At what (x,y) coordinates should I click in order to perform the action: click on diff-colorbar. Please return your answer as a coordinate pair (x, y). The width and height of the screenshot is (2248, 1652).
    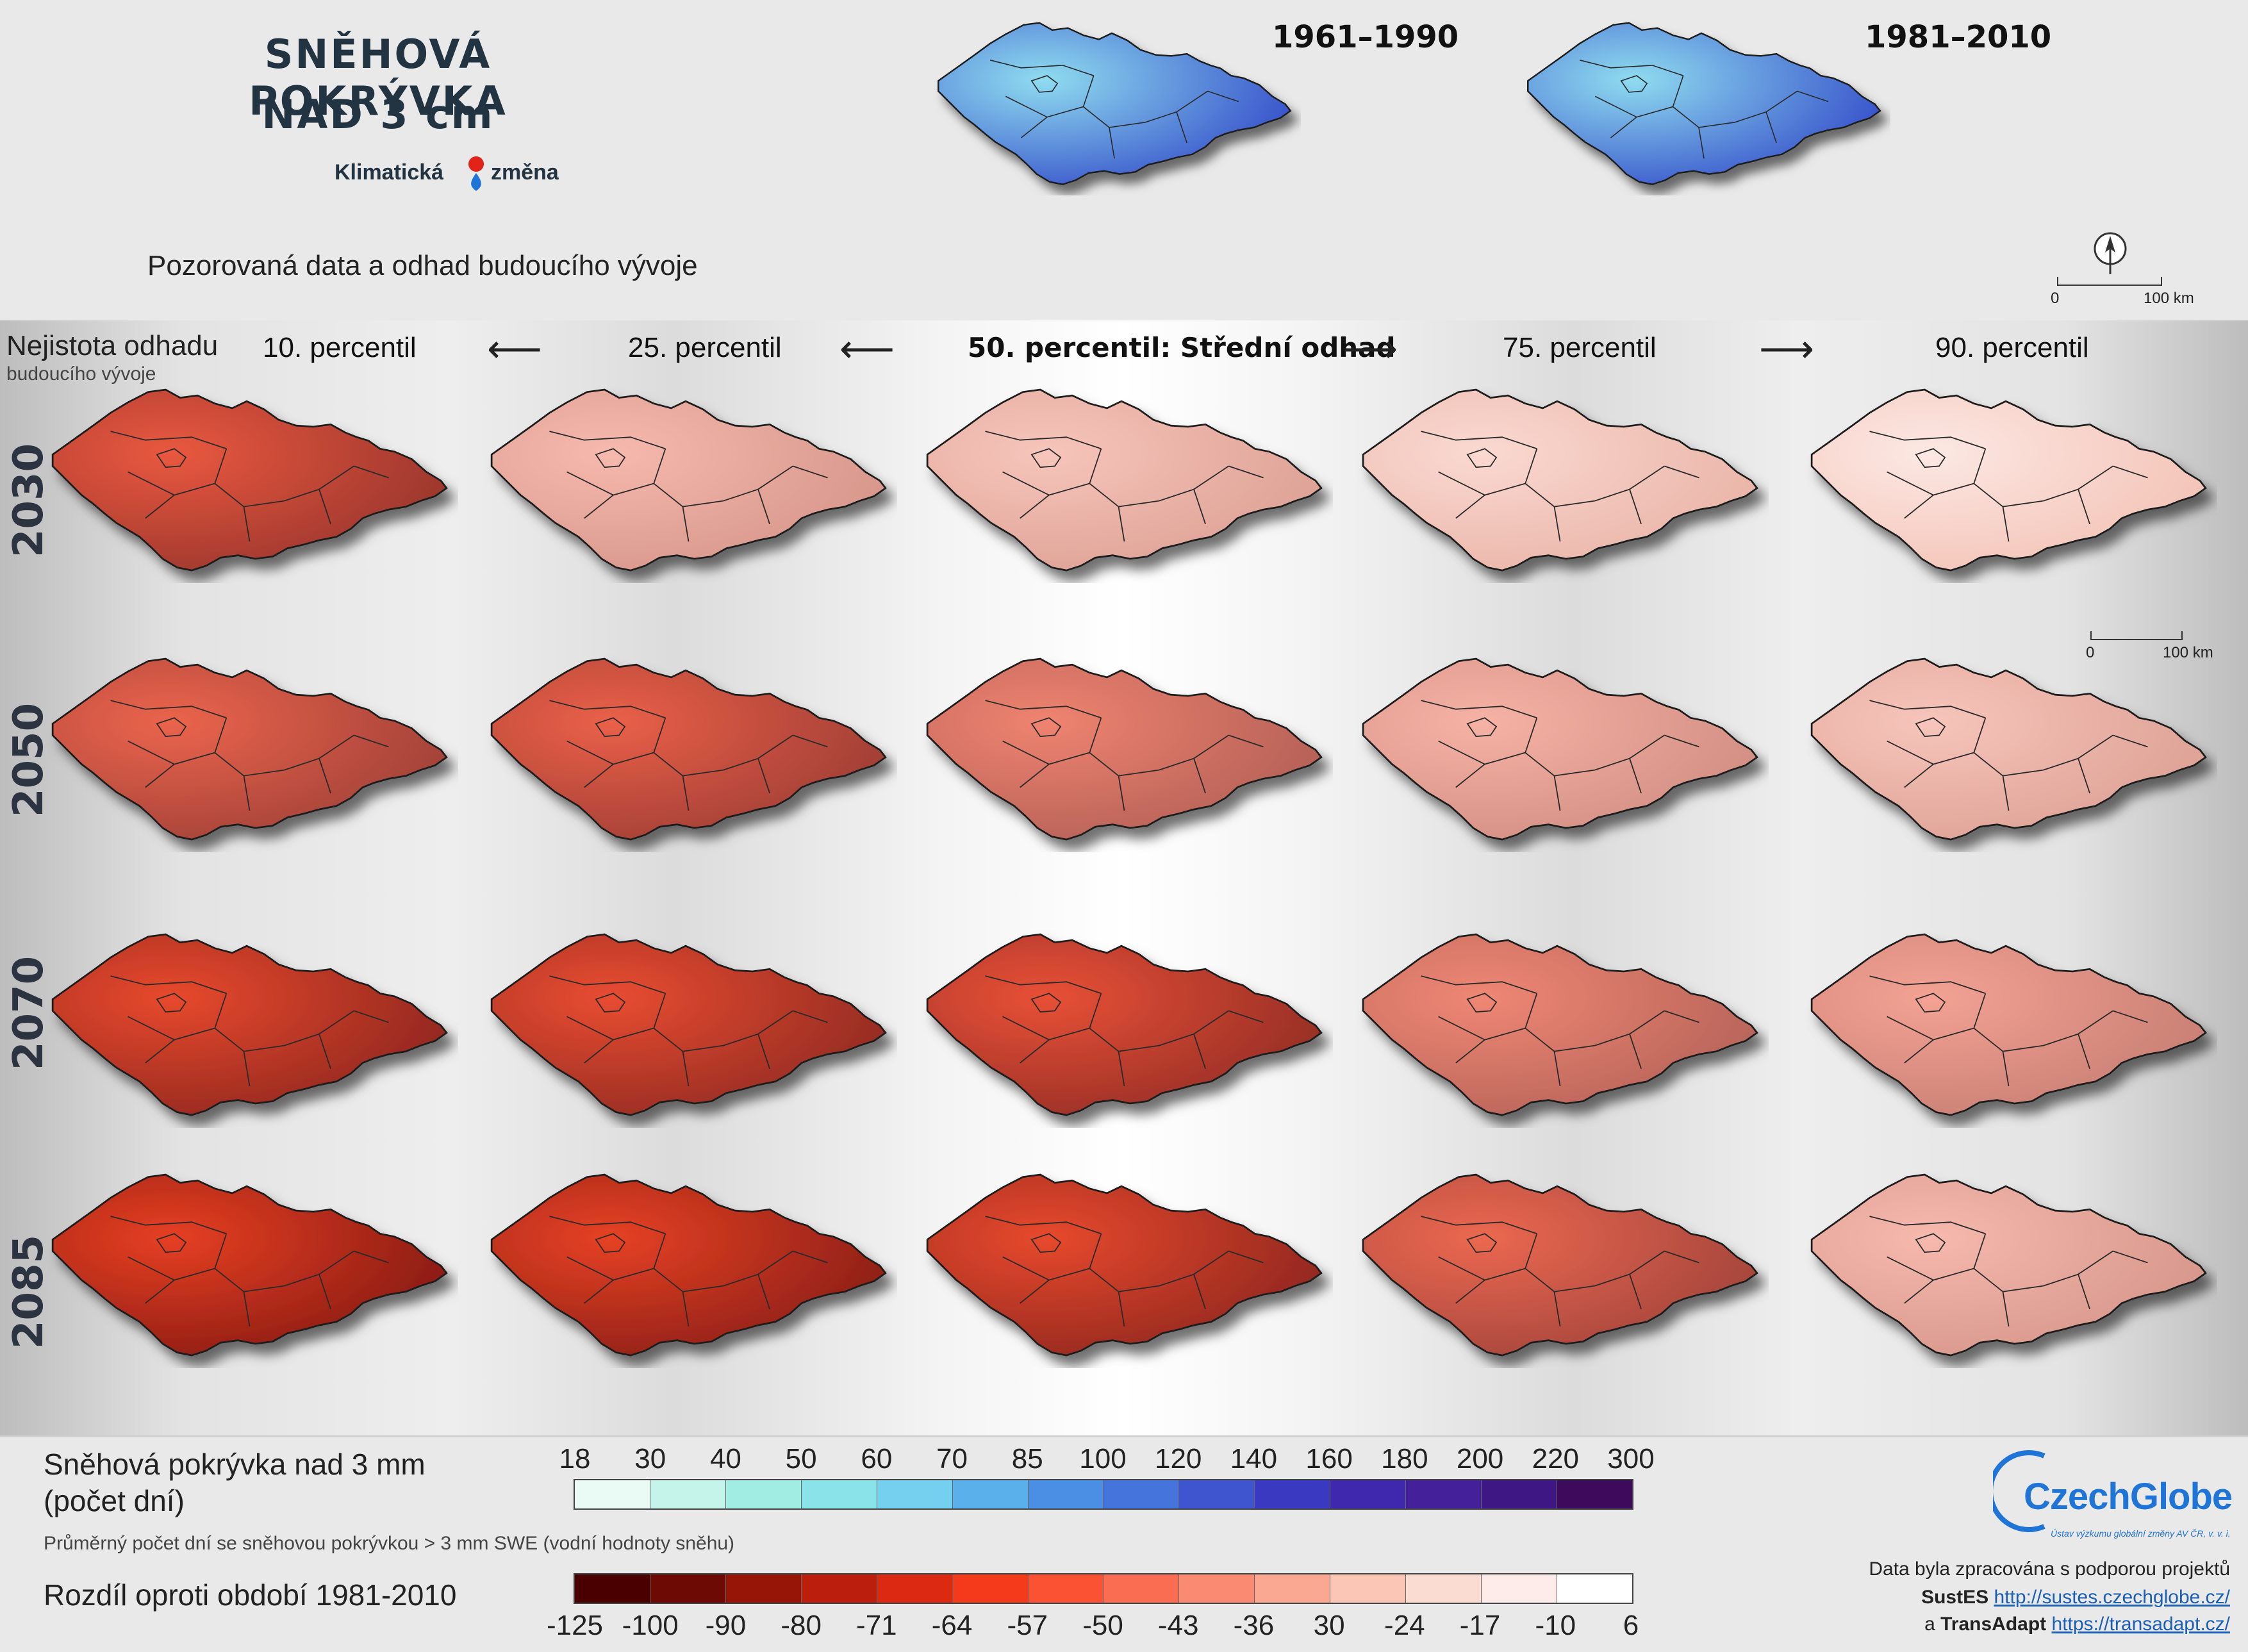
    Looking at the image, I should click on (1103, 1588).